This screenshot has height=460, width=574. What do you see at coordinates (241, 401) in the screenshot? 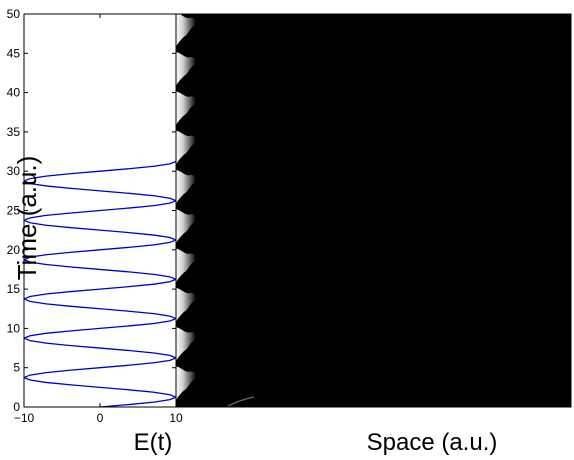
I see `heatmap-trace` at bounding box center [241, 401].